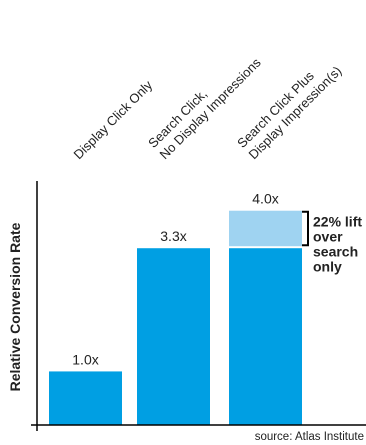 The height and width of the screenshot is (445, 366). Describe the element at coordinates (337, 222) in the screenshot. I see `lift-annotation-line: 22% lift` at that location.